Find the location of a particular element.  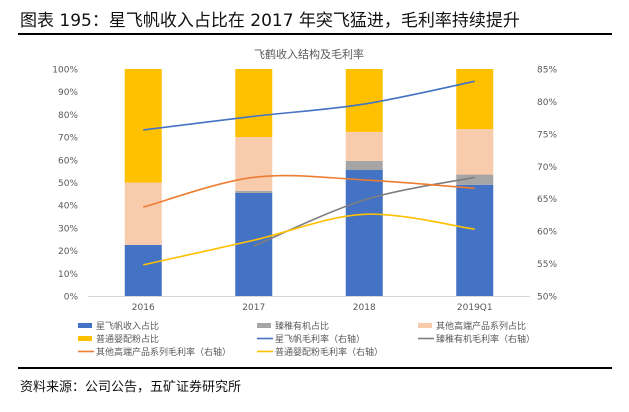

right-axis-tick: 65% is located at coordinates (547, 200).